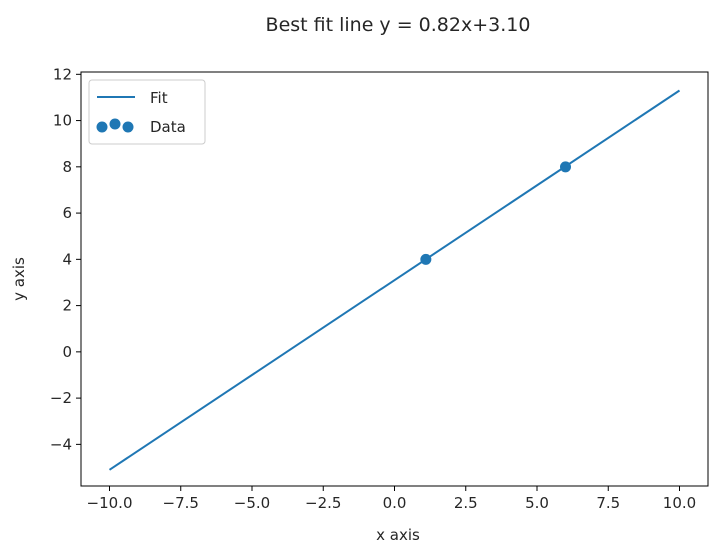 This screenshot has width=712, height=544. What do you see at coordinates (61, 444) in the screenshot?
I see `y-tick-label: −4` at bounding box center [61, 444].